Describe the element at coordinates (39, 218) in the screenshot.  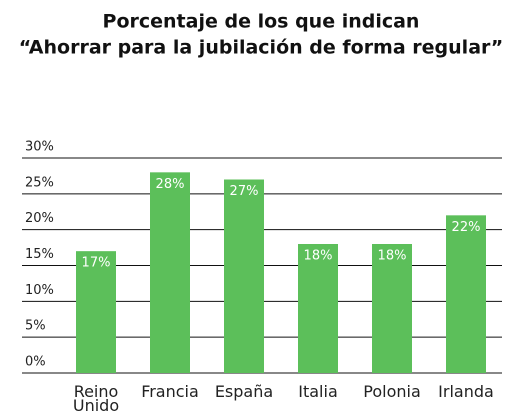
I see `y-tick-label: 20%` at that location.